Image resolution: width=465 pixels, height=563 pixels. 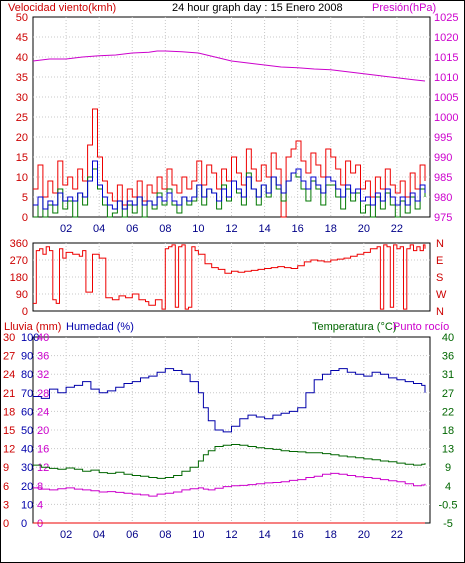 What do you see at coordinates (43, 412) in the screenshot?
I see `inner-temperature-tick-label: 24` at bounding box center [43, 412].